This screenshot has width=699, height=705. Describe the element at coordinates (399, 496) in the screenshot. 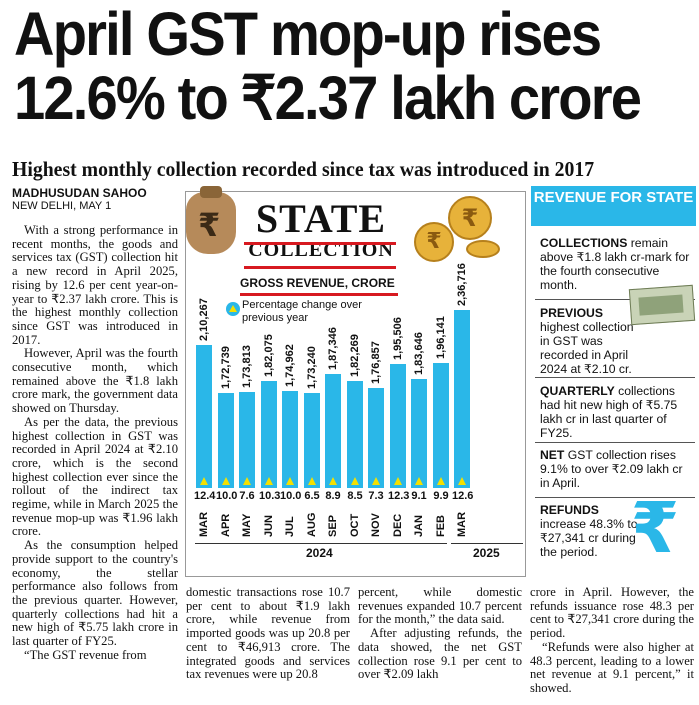

I see `pct-change-label: 12.3` at that location.